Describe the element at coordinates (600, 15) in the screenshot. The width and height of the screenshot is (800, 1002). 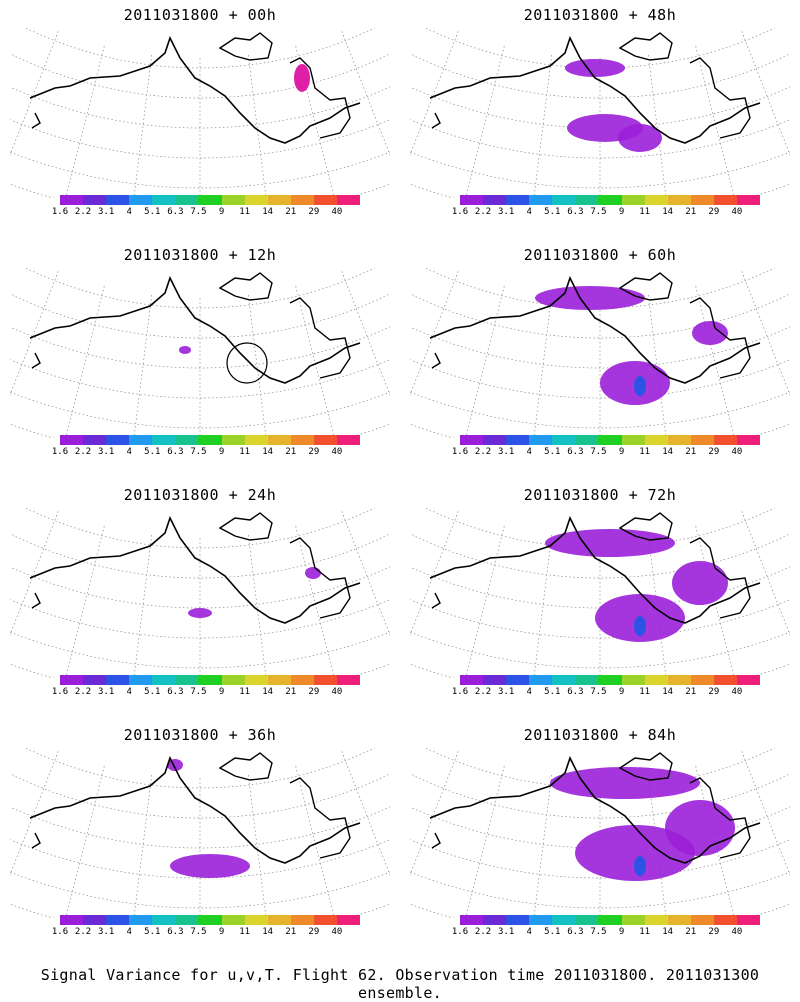
I see `panel-title: 2011031800 + 48h` at that location.